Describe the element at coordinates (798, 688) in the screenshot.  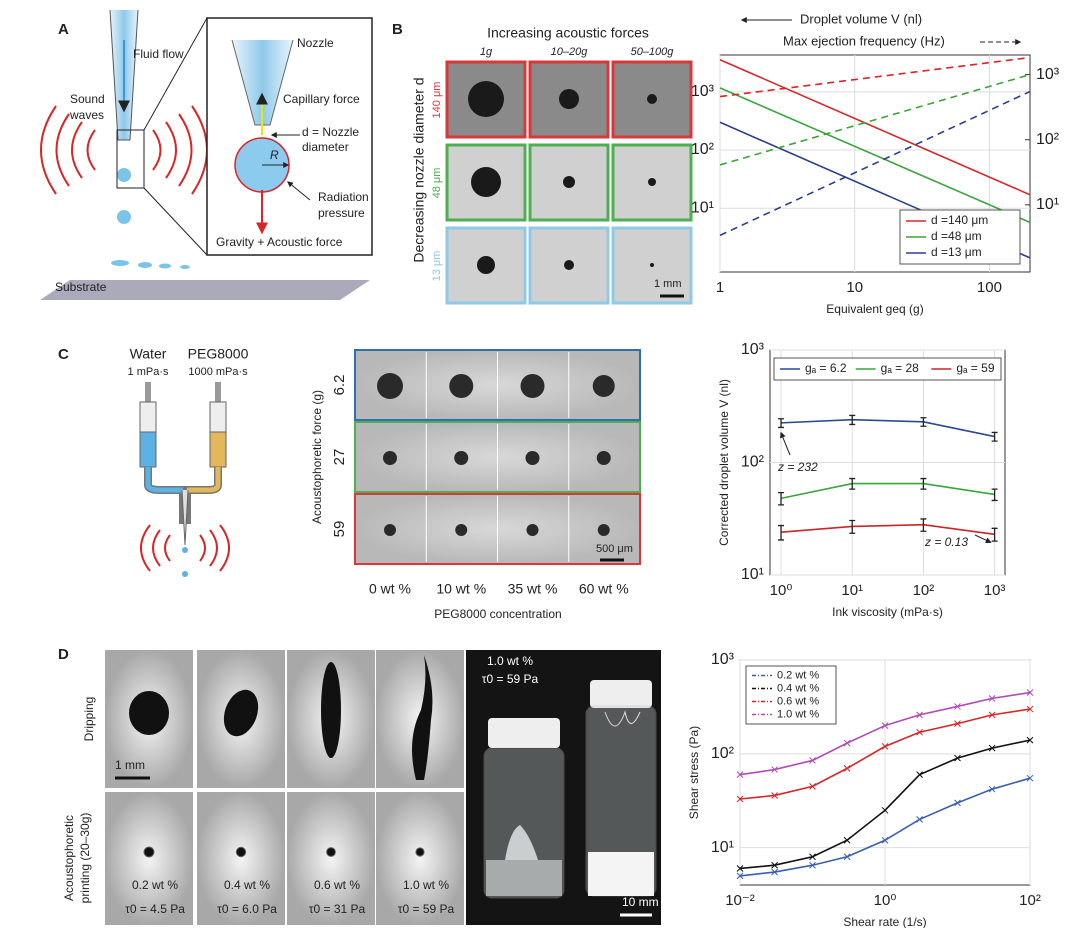
I see `legend-label: 0.4 wt %` at that location.